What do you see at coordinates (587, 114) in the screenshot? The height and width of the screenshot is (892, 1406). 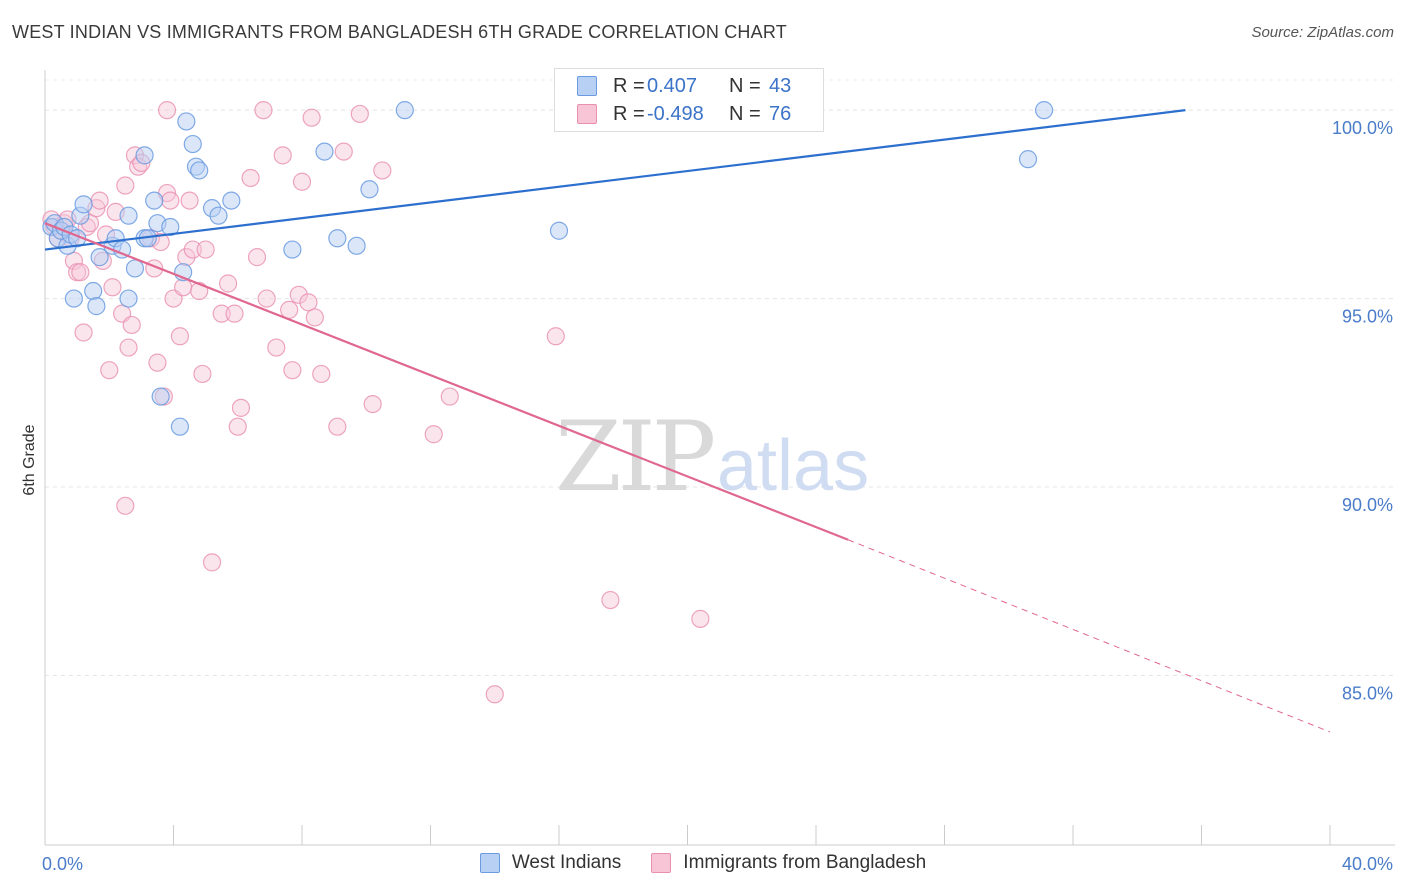 I see `legend-swatch-pink` at bounding box center [587, 114].